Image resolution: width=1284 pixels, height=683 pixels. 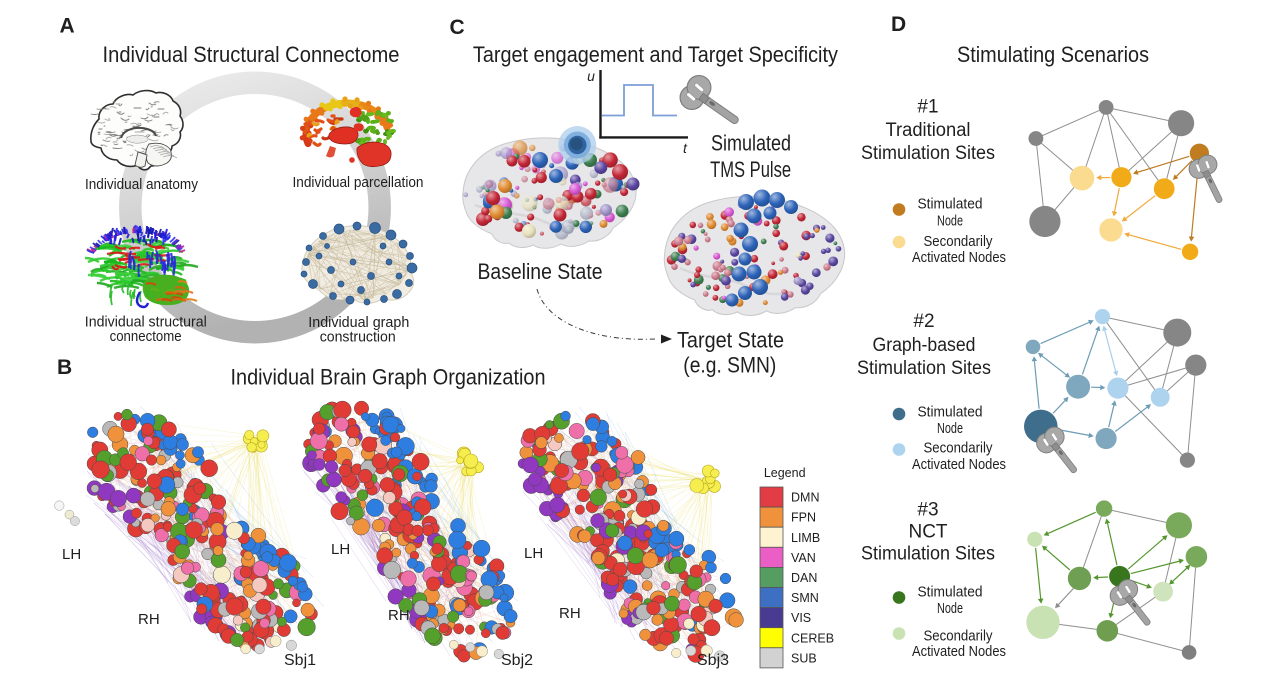 I want to click on svg-text: Traditional, so click(x=928, y=130).